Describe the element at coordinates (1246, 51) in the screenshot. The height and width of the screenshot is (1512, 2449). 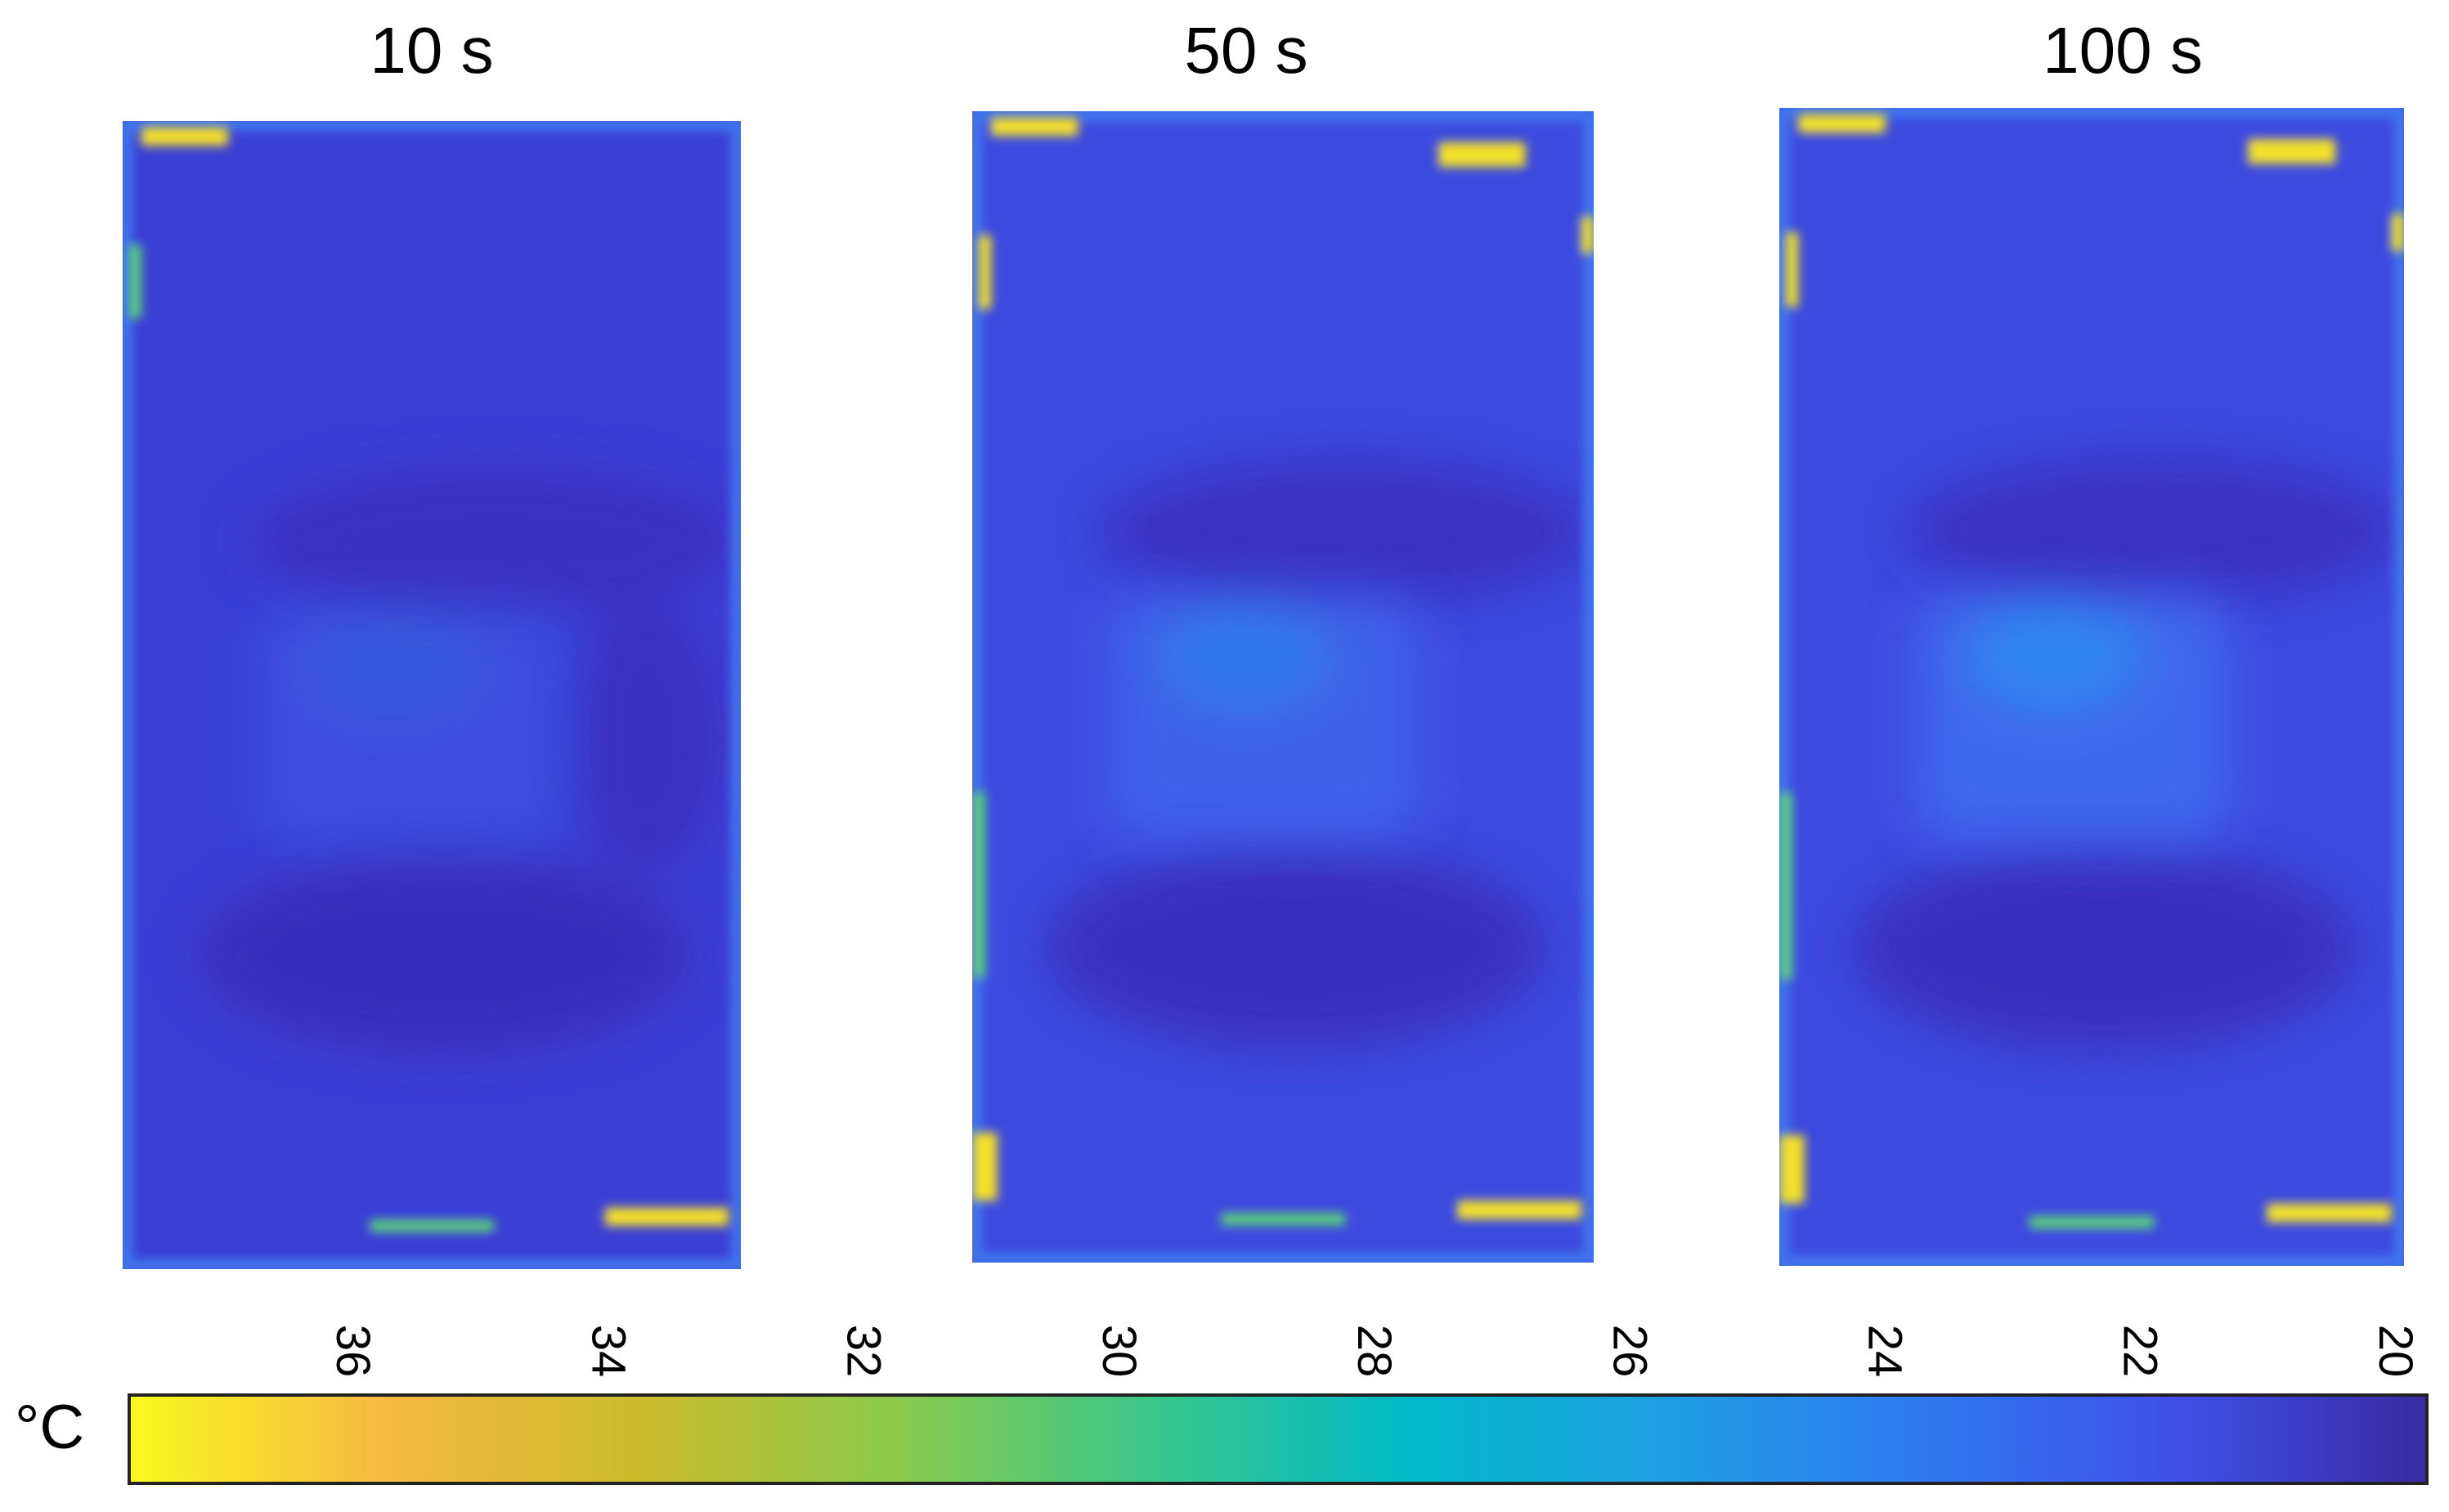
I see `panel-title-50s: 50 s` at that location.